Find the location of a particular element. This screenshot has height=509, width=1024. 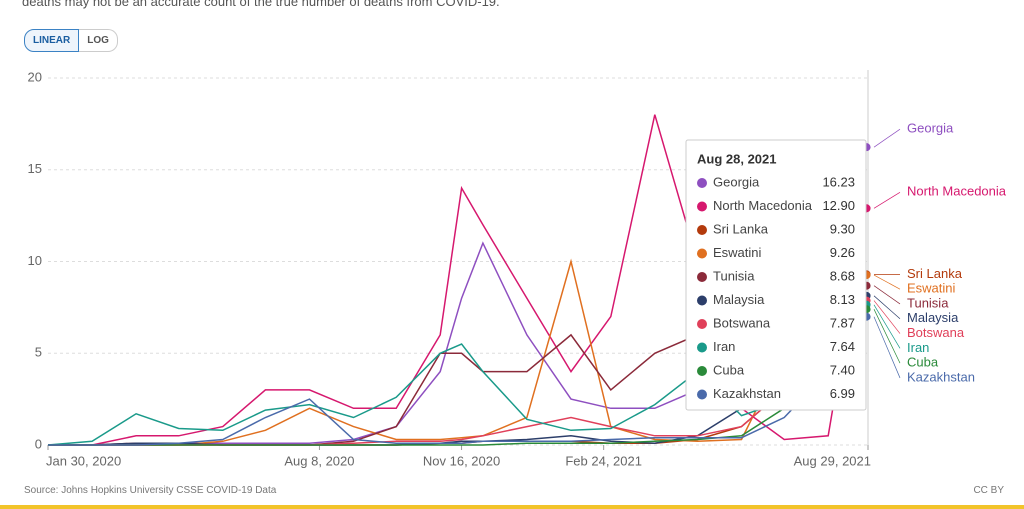

series-label: Iran is located at coordinates (918, 347).